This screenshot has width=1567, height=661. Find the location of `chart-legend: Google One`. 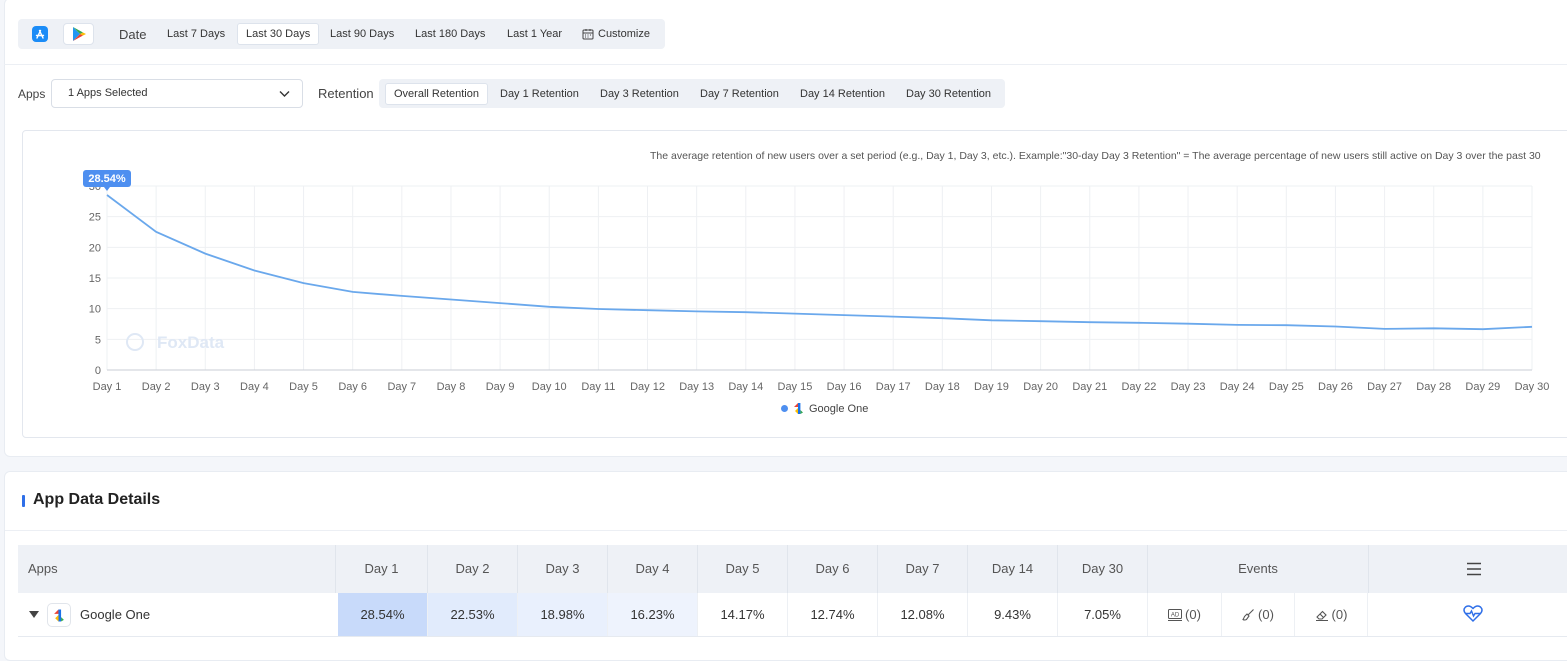

chart-legend: Google One is located at coordinates (824, 408).